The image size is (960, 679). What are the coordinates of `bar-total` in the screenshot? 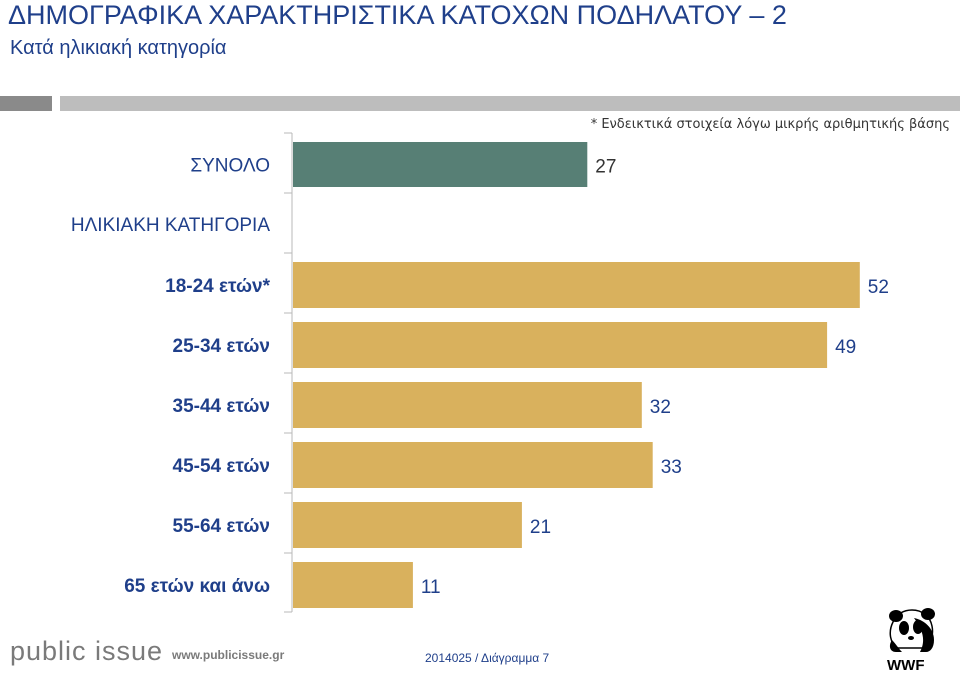 It's located at (440, 164).